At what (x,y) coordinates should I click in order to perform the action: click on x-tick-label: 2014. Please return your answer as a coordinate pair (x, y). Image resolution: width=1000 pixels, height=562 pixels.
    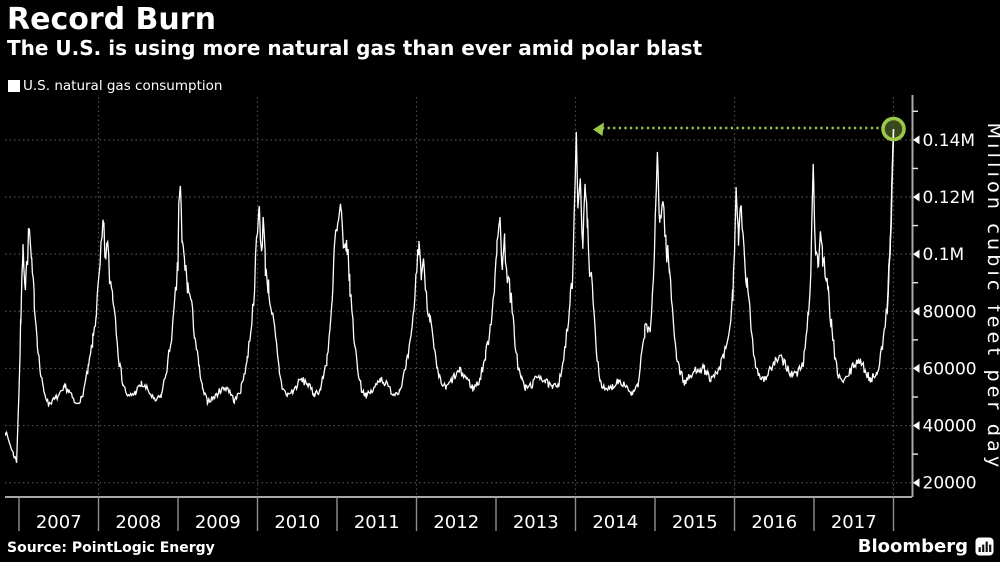
    Looking at the image, I should click on (615, 522).